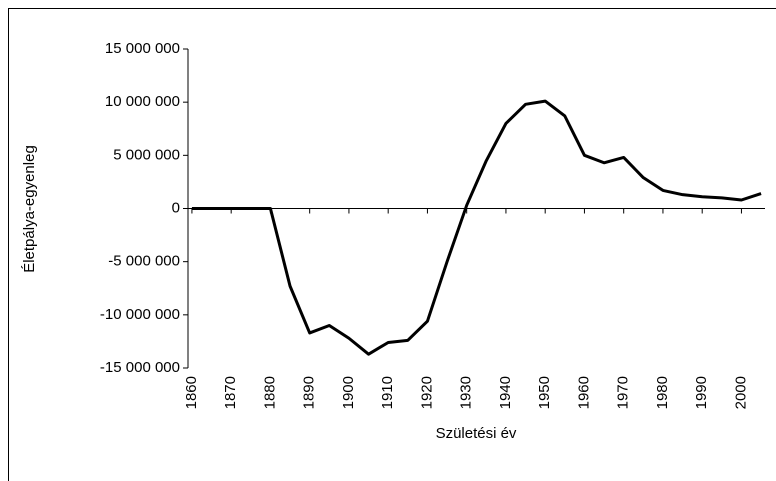 This screenshot has width=776, height=481. What do you see at coordinates (176, 207) in the screenshot?
I see `y-tick-label: 0` at bounding box center [176, 207].